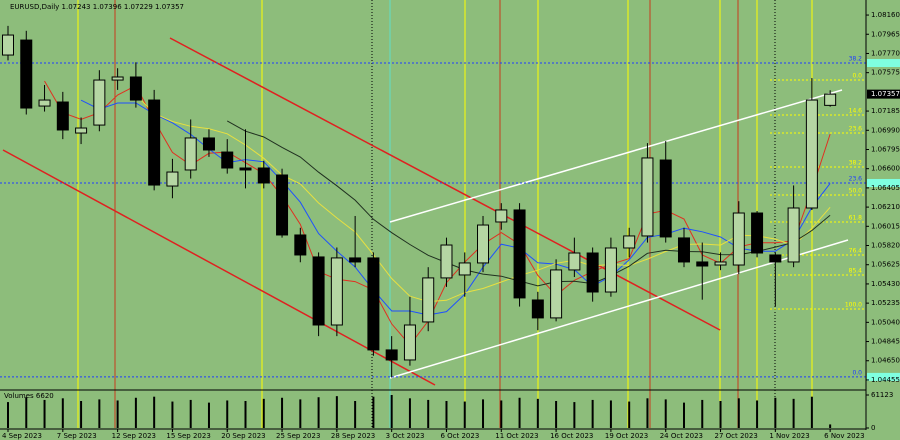 This screenshot has height=440, width=900. I want to click on x-tick-label: 25 Sep 2023, so click(298, 436).